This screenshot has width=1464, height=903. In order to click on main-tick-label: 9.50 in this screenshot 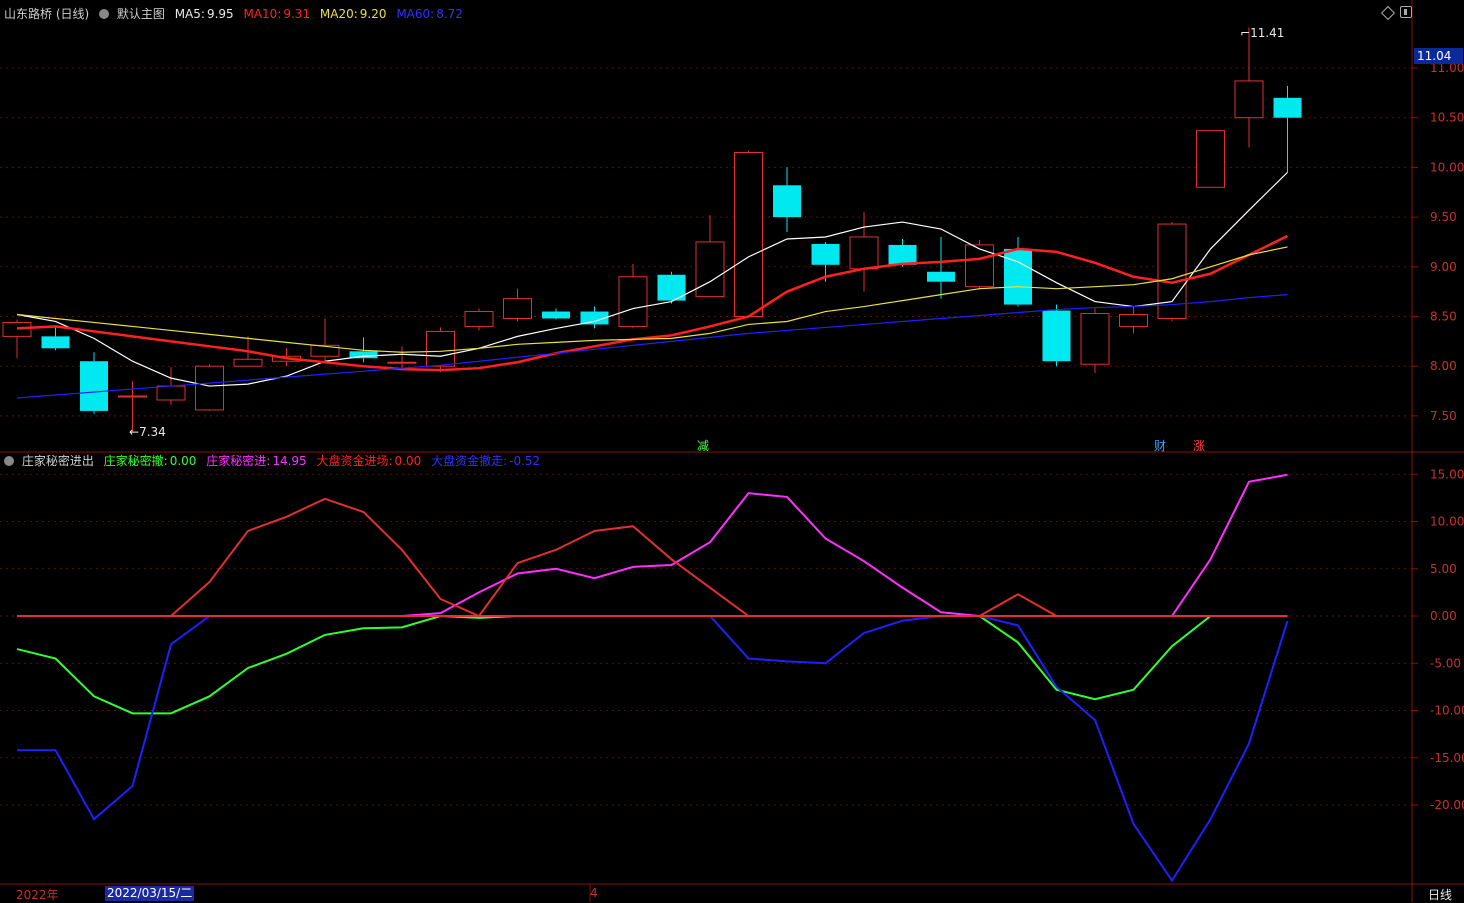, I will do `click(1443, 217)`.